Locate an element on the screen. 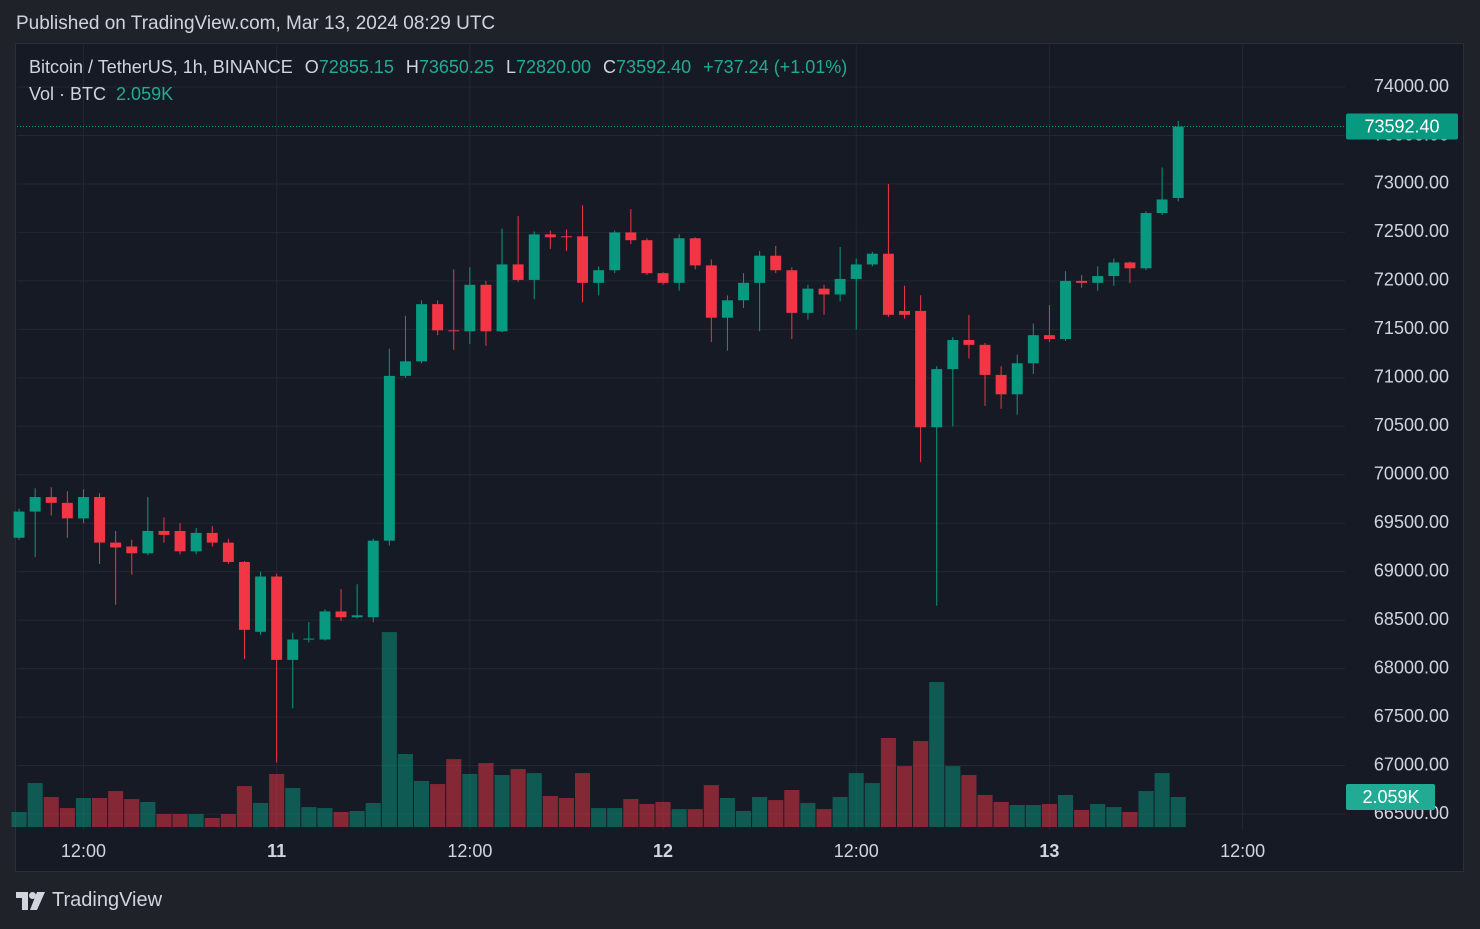 The image size is (1480, 929). legend-key: L is located at coordinates (510, 67).